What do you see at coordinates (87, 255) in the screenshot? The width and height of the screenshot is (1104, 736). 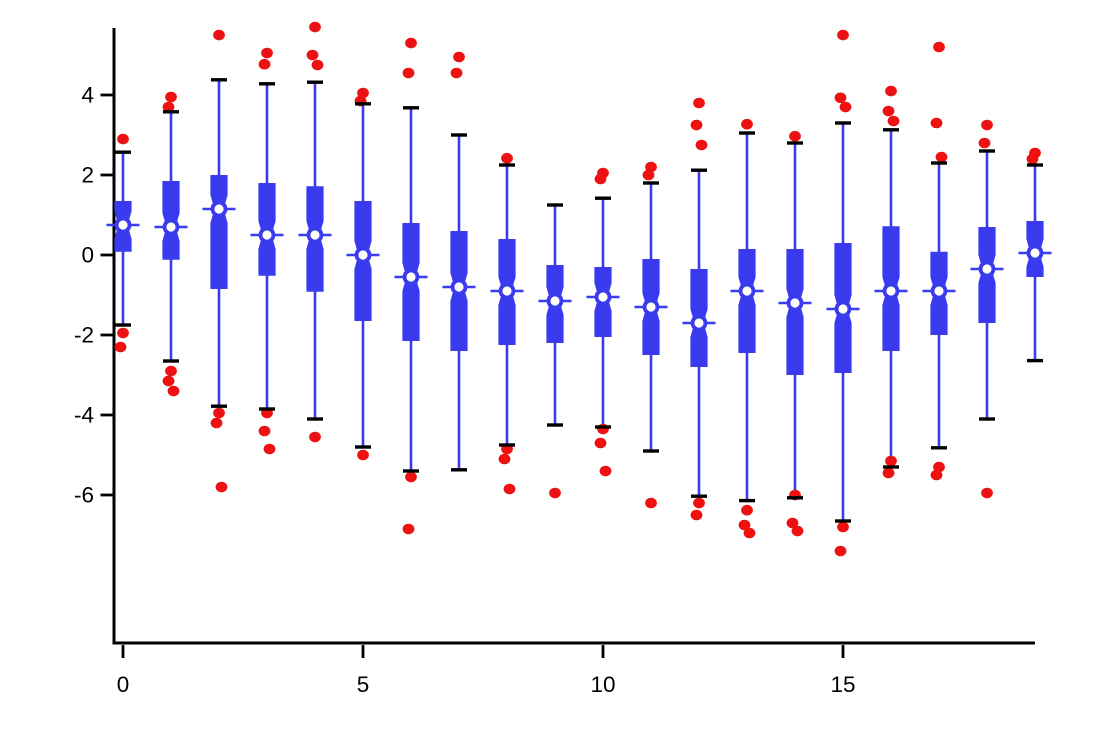 I see `y-tick-label-0: 0` at bounding box center [87, 255].